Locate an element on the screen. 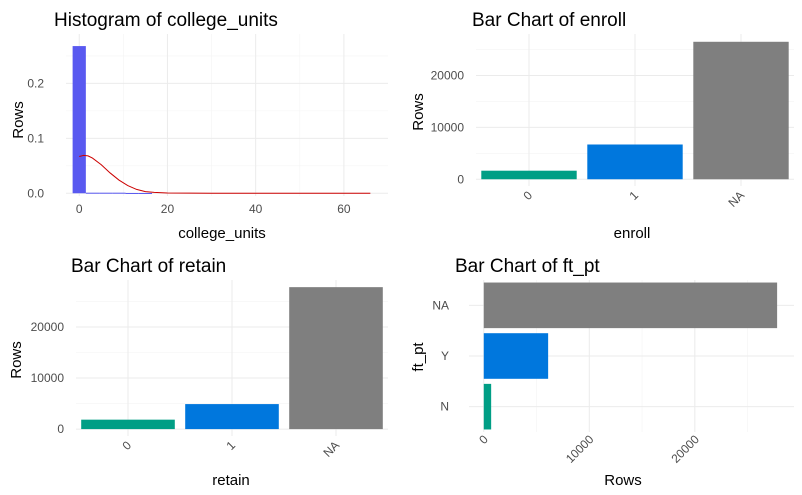  x-tick-label: 10000 is located at coordinates (580, 449).